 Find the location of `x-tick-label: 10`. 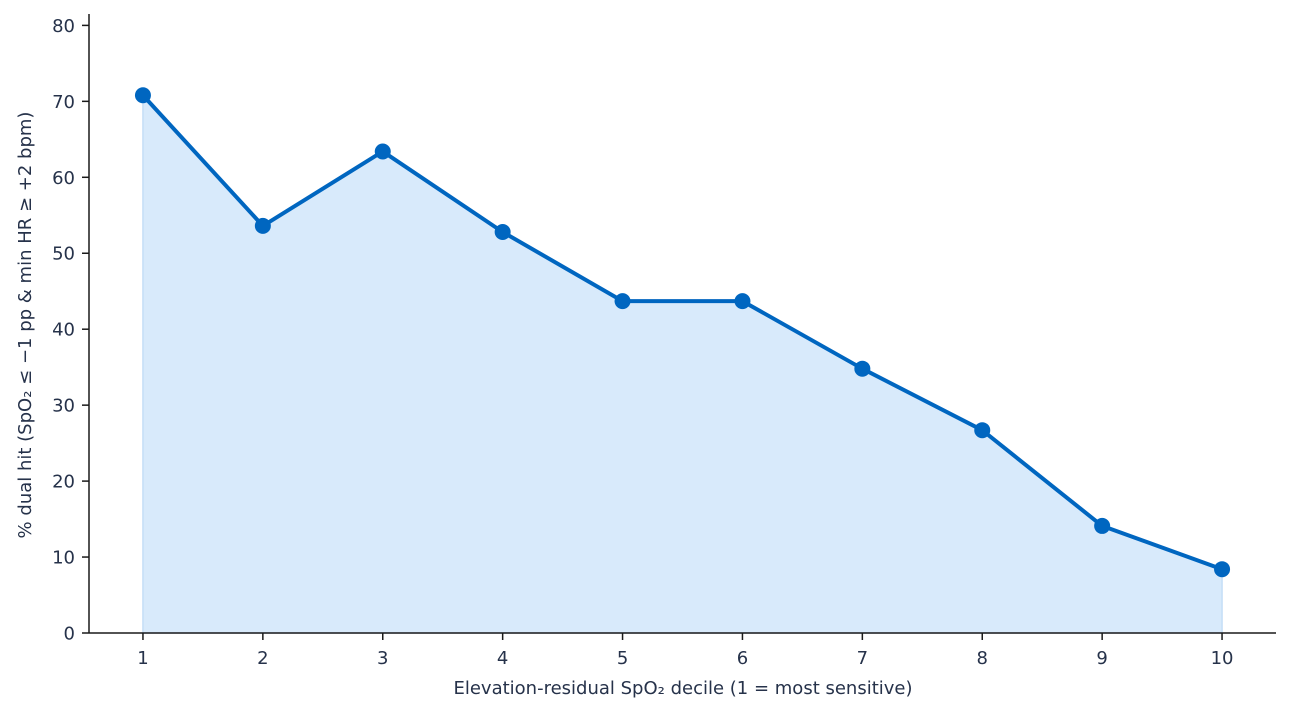

x-tick-label: 10 is located at coordinates (1222, 658).